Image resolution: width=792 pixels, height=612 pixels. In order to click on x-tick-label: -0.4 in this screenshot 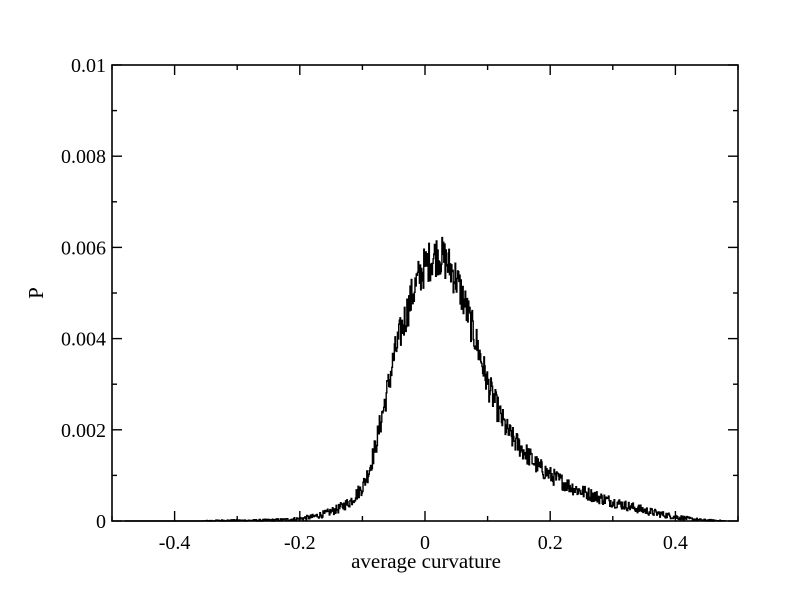, I will do `click(175, 543)`.